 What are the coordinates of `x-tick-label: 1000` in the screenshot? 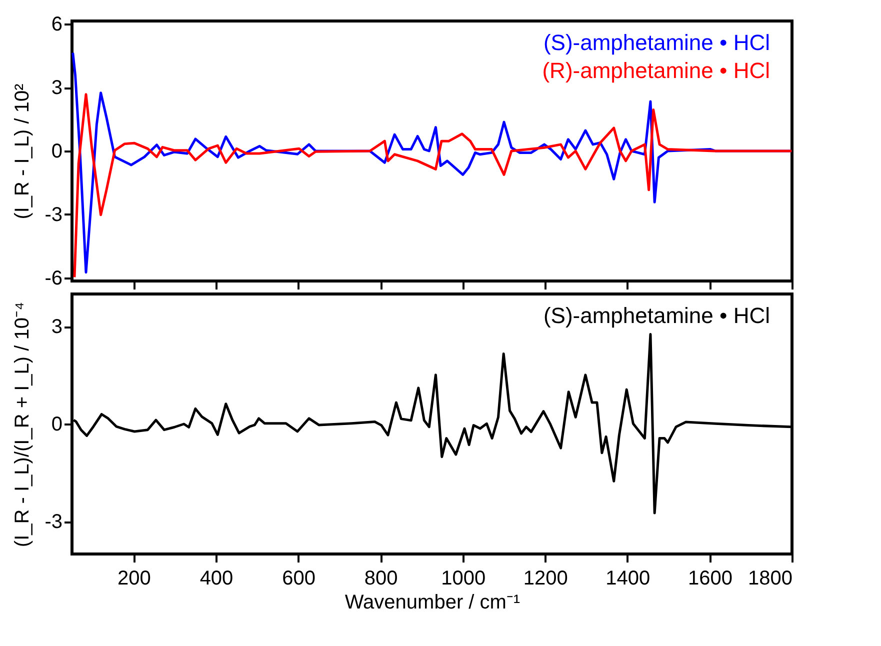 It's located at (463, 579).